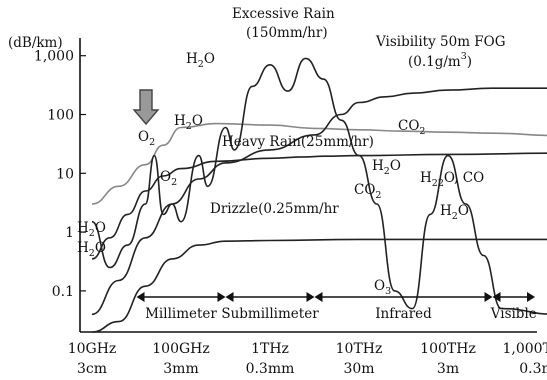 The width and height of the screenshot is (547, 380). Describe the element at coordinates (181, 349) in the screenshot. I see `x-tick-label: 100GHz` at that location.